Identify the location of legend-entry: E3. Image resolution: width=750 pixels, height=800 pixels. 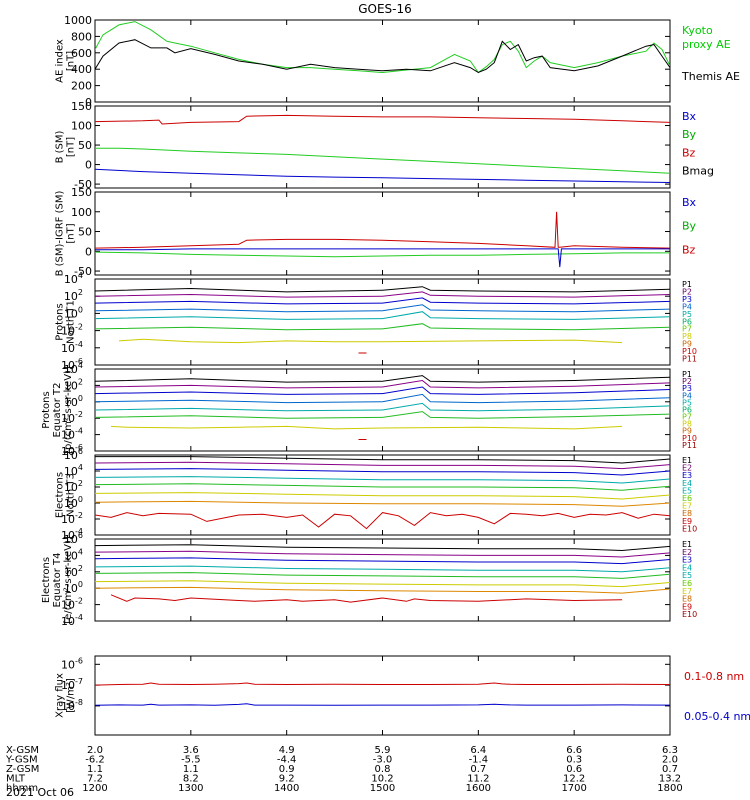
(687, 475).